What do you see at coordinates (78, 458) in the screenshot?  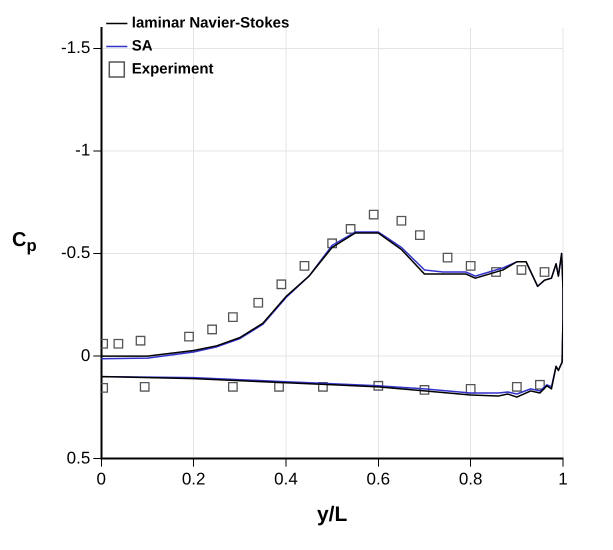 I see `y-tick-label: 0.5` at bounding box center [78, 458].